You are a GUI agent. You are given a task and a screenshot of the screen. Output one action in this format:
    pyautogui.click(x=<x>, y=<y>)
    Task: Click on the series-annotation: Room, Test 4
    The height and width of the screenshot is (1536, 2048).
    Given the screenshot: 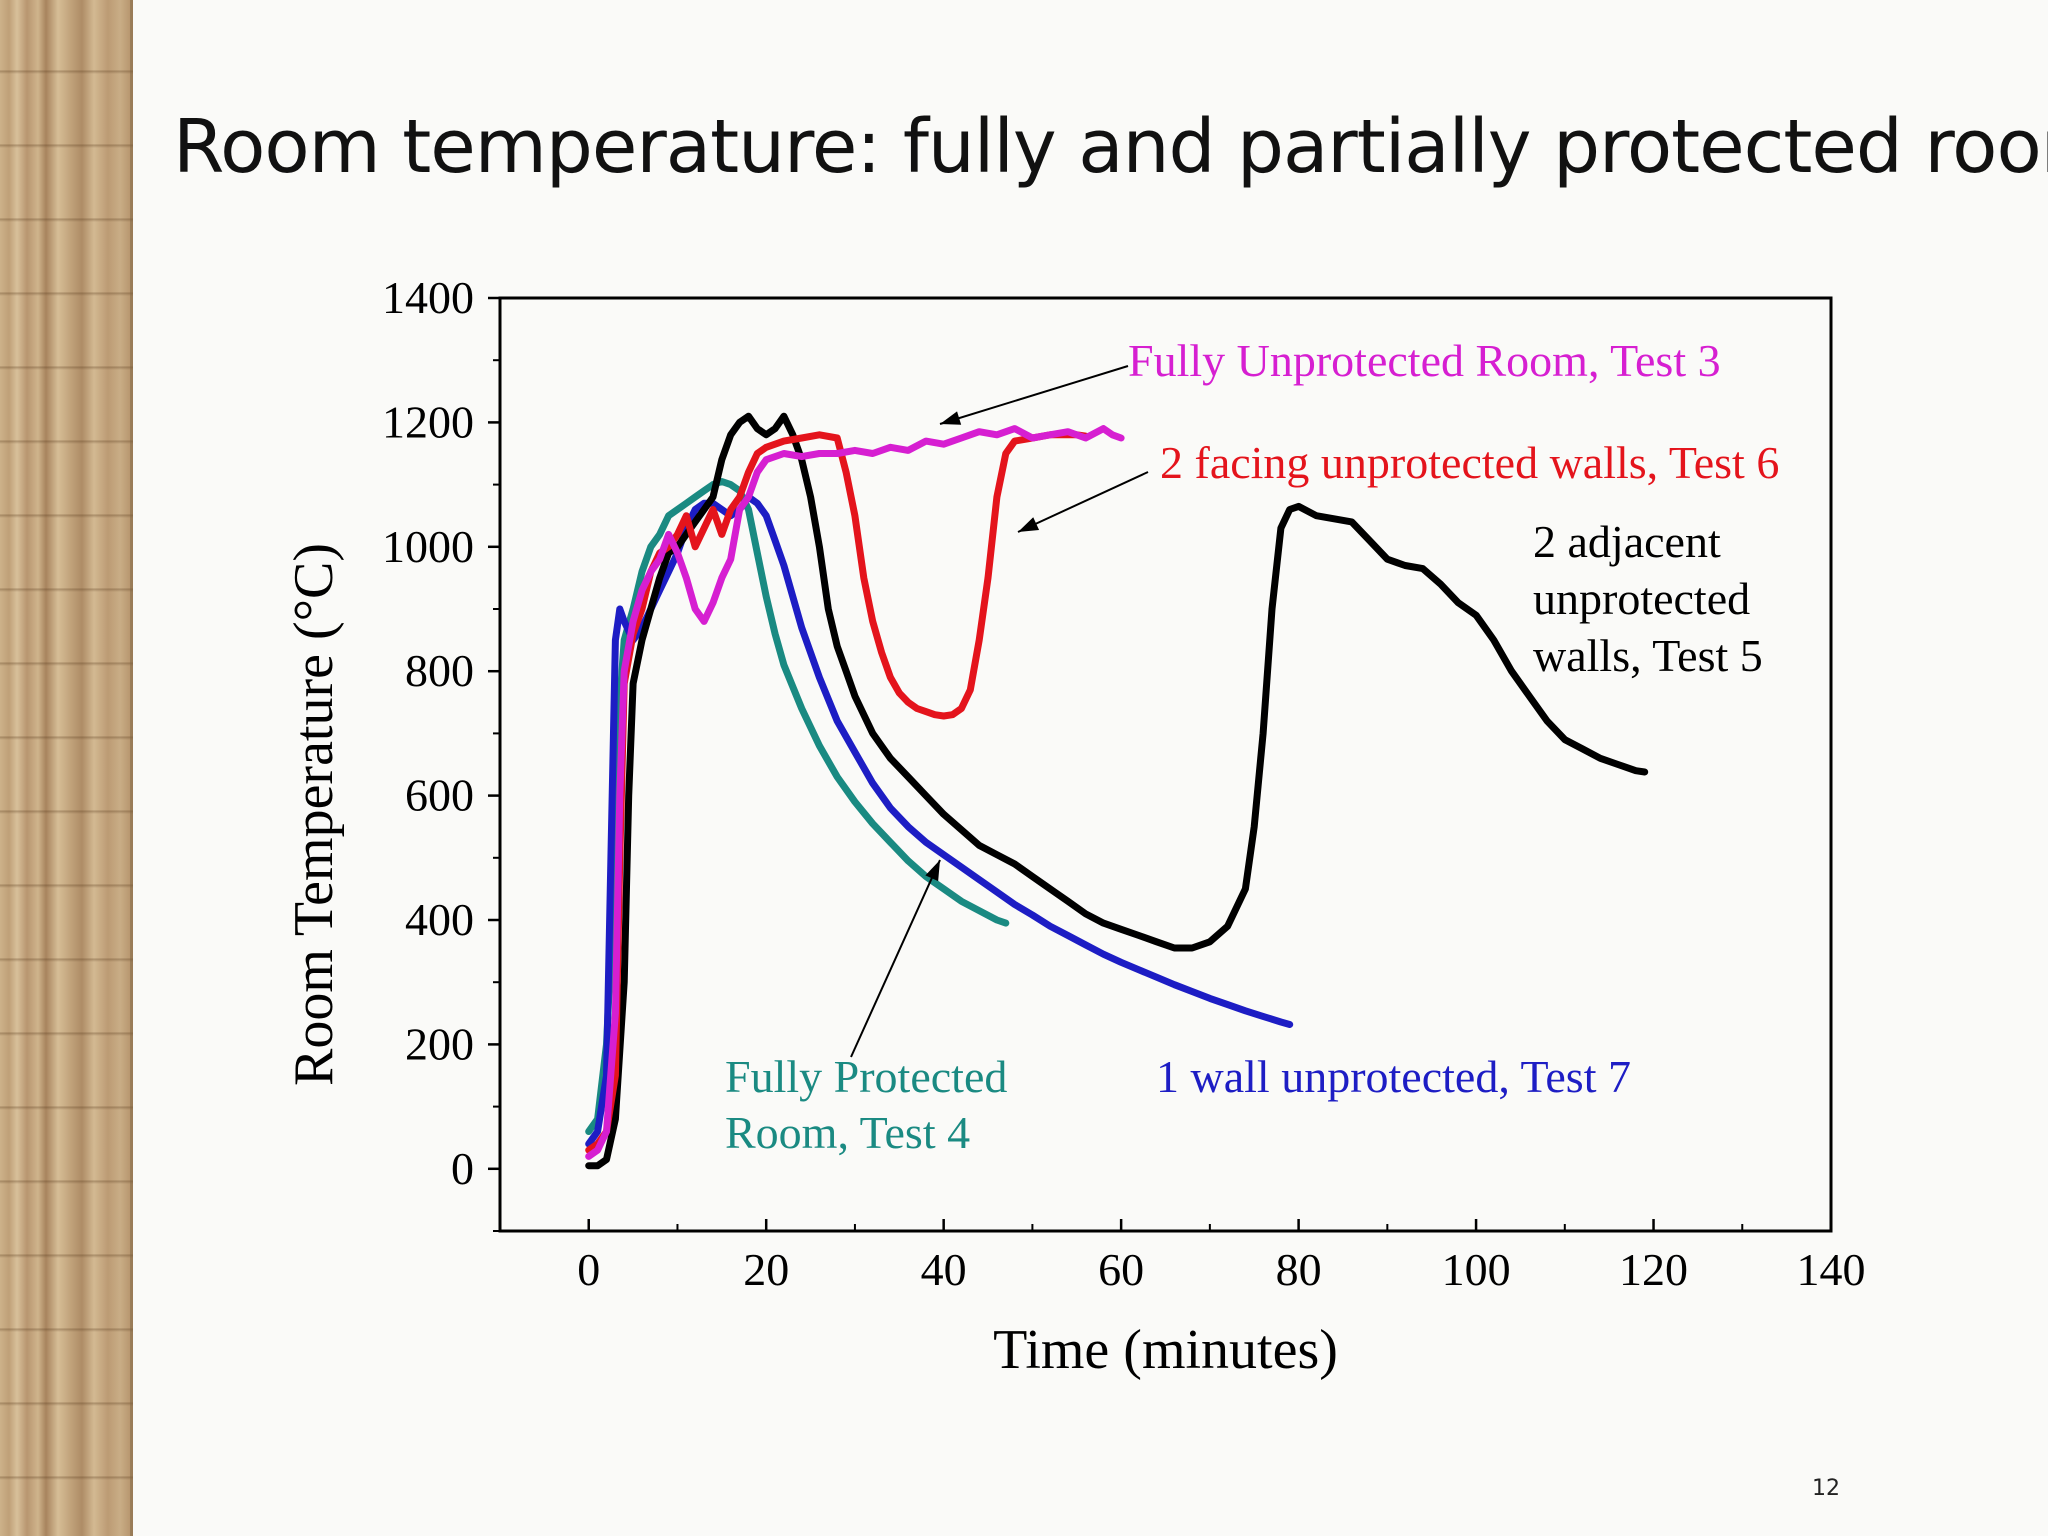 What is the action you would take?
    pyautogui.click(x=847, y=1132)
    